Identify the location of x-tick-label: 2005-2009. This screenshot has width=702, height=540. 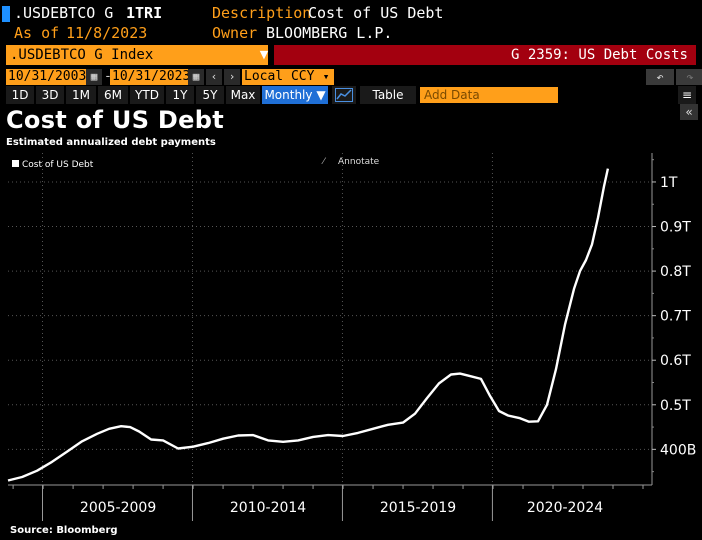
(118, 508).